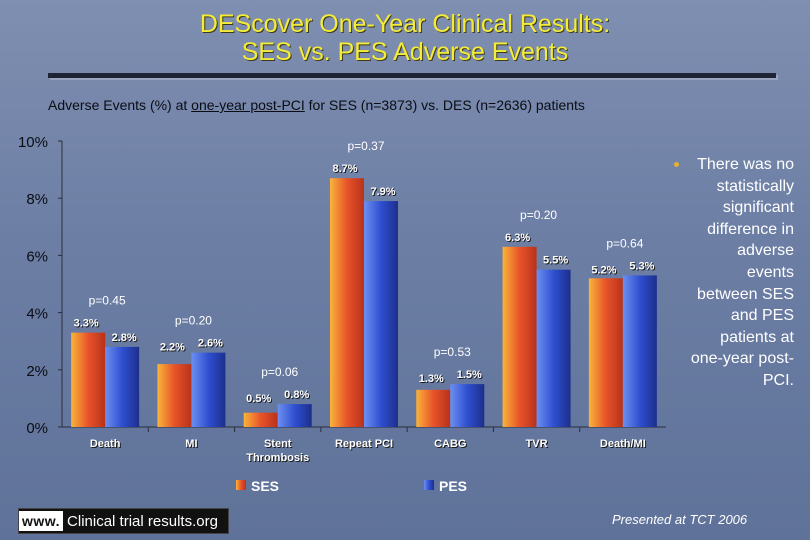  What do you see at coordinates (279, 372) in the screenshot?
I see `p-value-label: p=0.06` at bounding box center [279, 372].